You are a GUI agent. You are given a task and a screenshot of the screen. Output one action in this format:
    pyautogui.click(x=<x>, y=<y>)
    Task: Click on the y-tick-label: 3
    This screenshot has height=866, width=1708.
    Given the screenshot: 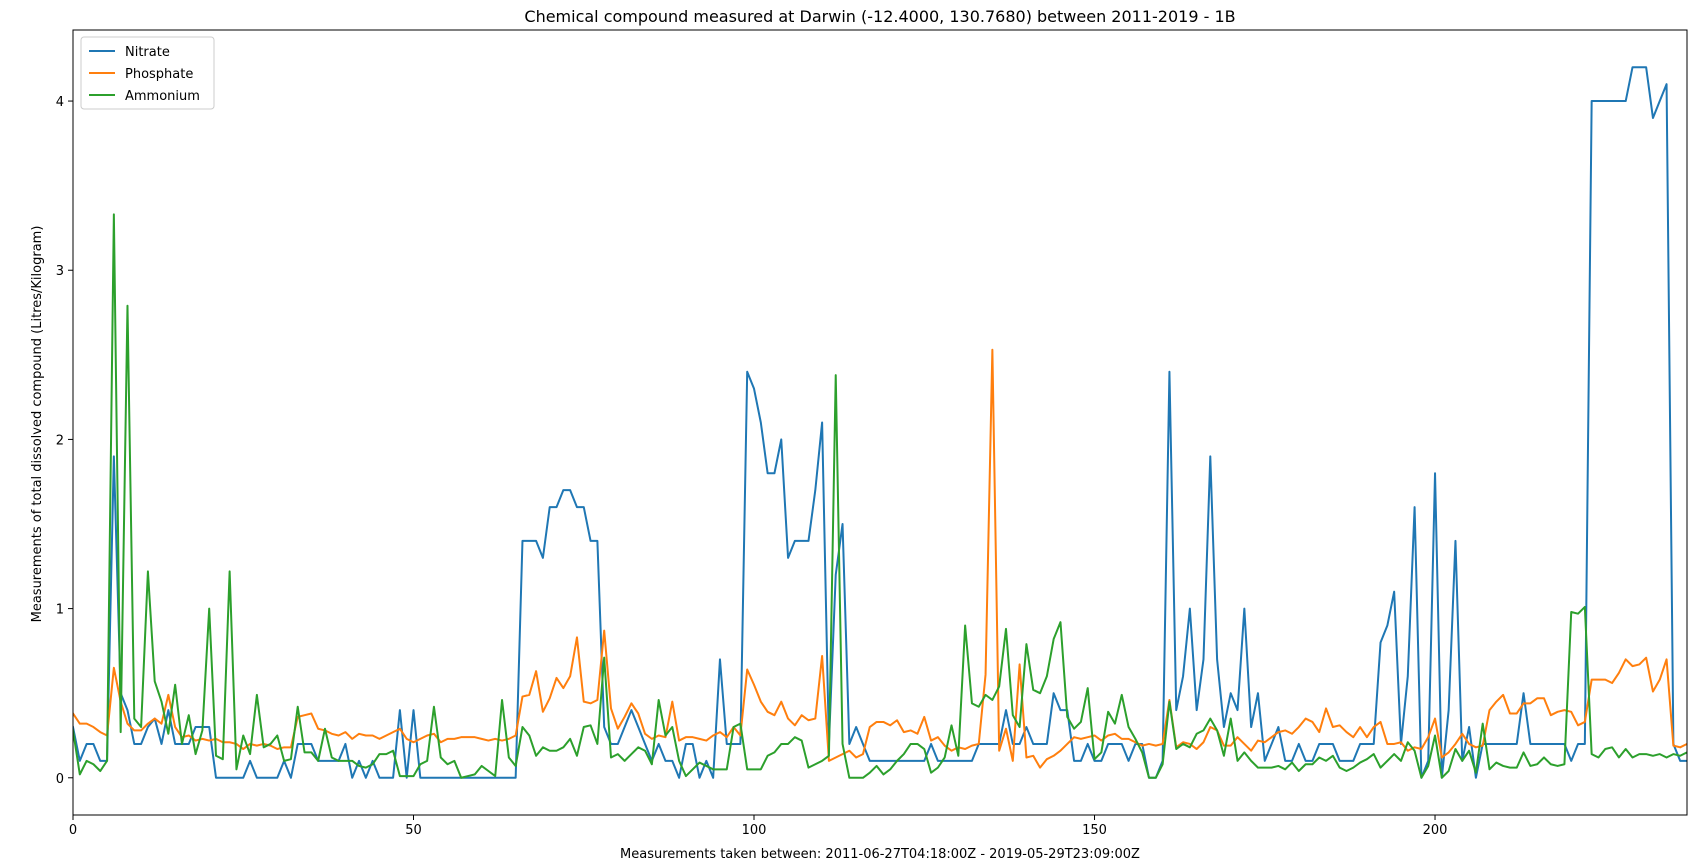 What is the action you would take?
    pyautogui.click(x=60, y=271)
    